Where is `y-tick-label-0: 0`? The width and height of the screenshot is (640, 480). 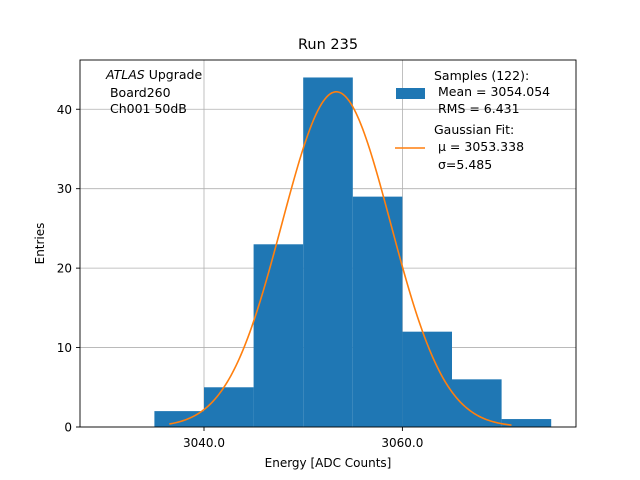 y-tick-label-0: 0 is located at coordinates (68, 428).